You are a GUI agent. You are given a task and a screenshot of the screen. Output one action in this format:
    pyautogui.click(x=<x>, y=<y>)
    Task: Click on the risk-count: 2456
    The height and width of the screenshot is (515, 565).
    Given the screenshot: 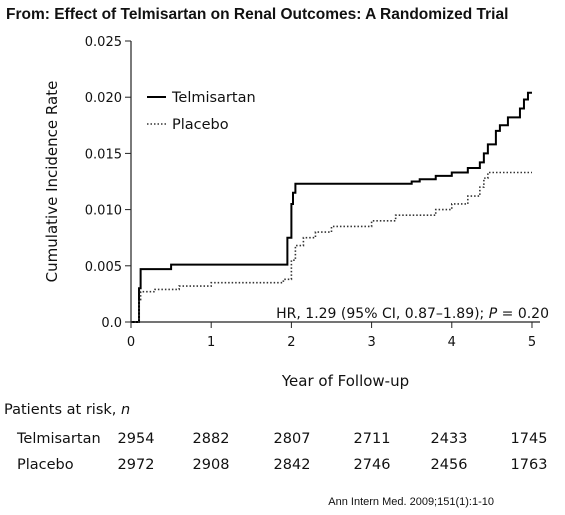 What is the action you would take?
    pyautogui.click(x=449, y=465)
    